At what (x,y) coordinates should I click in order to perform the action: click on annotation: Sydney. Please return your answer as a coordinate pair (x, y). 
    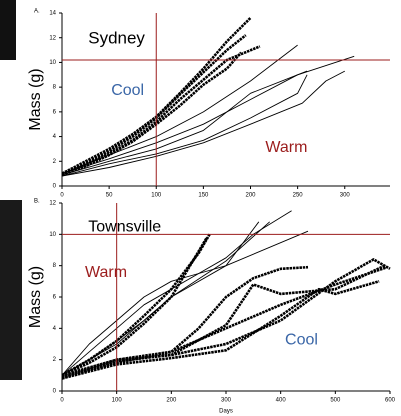
    Looking at the image, I should click on (116, 37).